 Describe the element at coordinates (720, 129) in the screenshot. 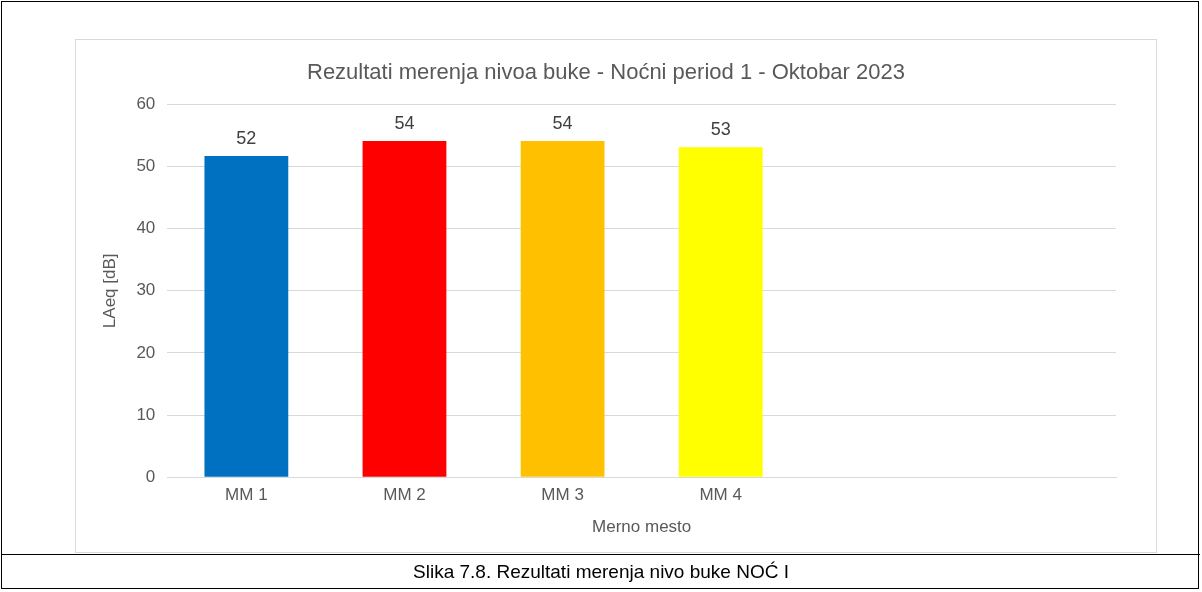

I see `data-label: 53` at that location.